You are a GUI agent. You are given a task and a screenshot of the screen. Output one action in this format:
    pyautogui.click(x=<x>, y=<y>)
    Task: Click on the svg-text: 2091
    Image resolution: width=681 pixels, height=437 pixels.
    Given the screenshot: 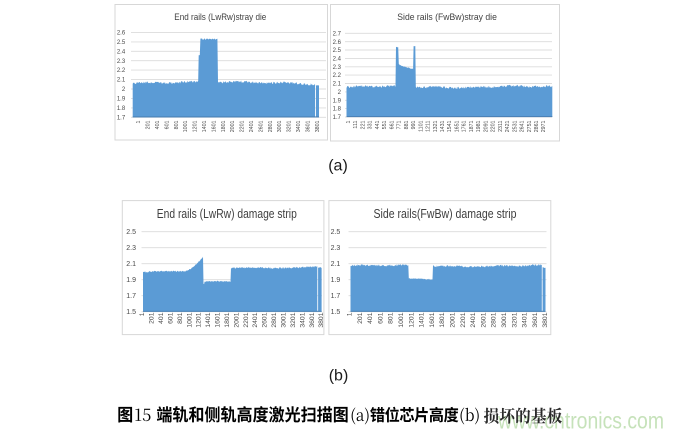 What is the action you would take?
    pyautogui.click(x=486, y=126)
    